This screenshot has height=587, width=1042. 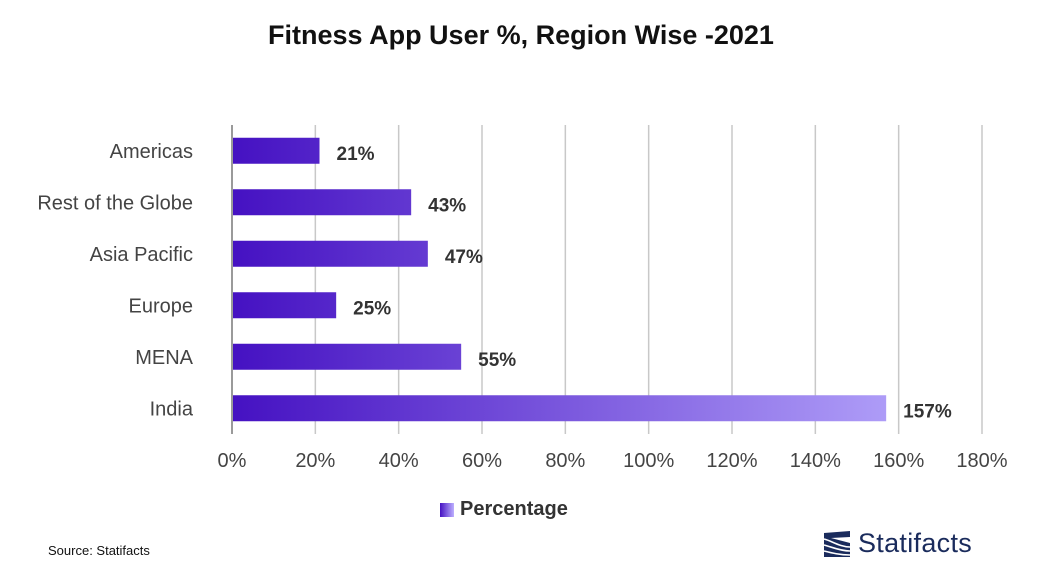 I want to click on statifacts-logo: Statifacts, so click(x=897, y=543).